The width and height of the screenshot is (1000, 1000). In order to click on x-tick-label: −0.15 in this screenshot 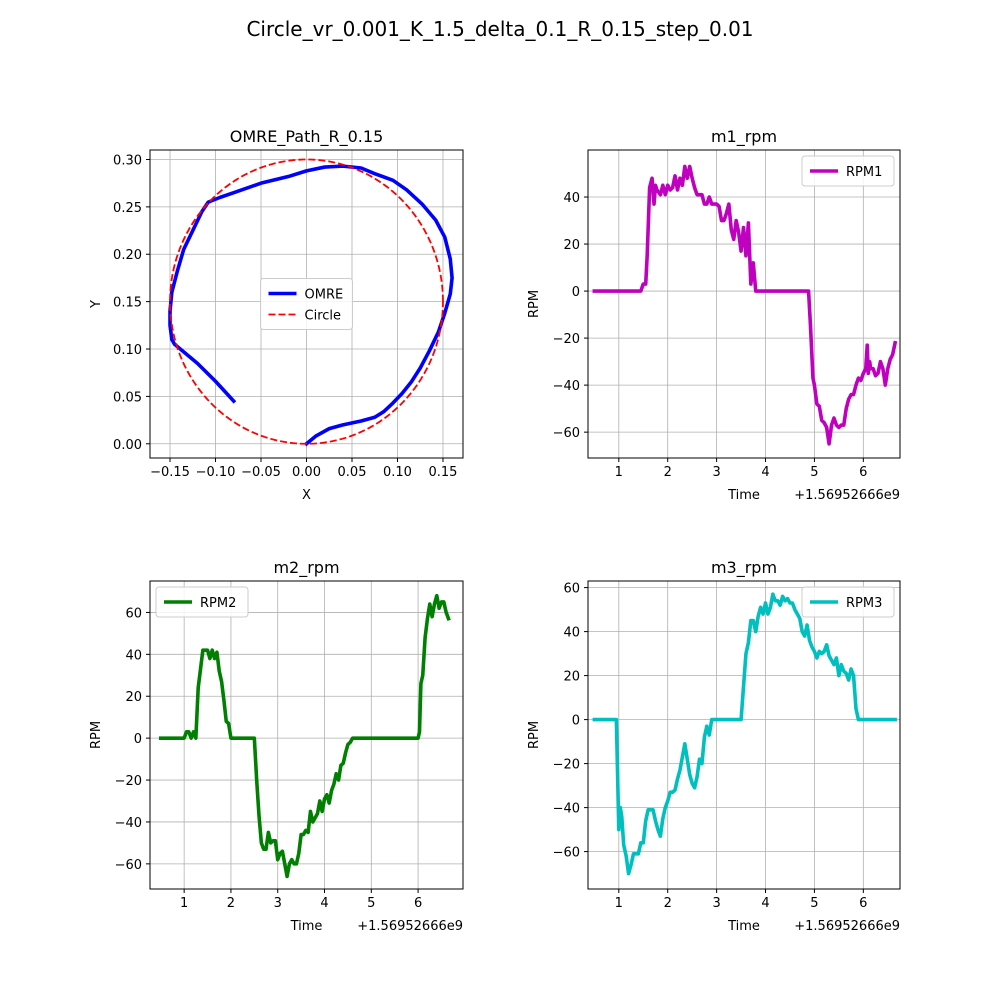, I will do `click(170, 472)`.